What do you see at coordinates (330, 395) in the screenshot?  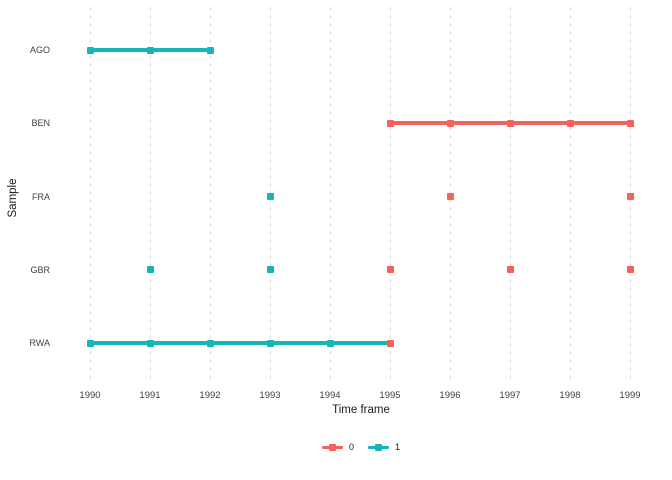 I see `x-axis-tick-label: 1994` at bounding box center [330, 395].